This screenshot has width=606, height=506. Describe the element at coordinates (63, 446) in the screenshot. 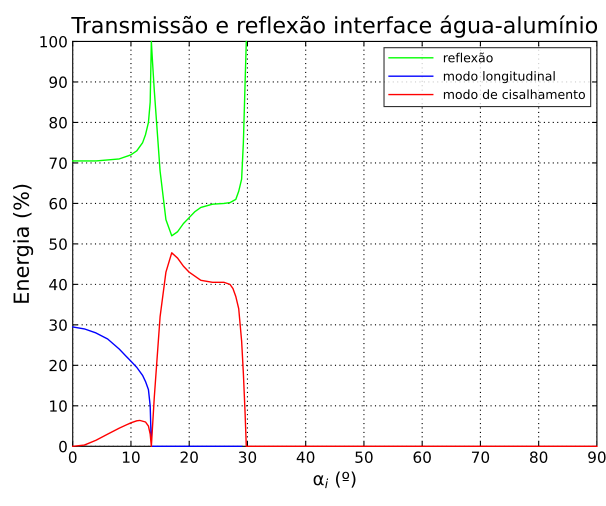

I see `y-tick-label: 0` at that location.